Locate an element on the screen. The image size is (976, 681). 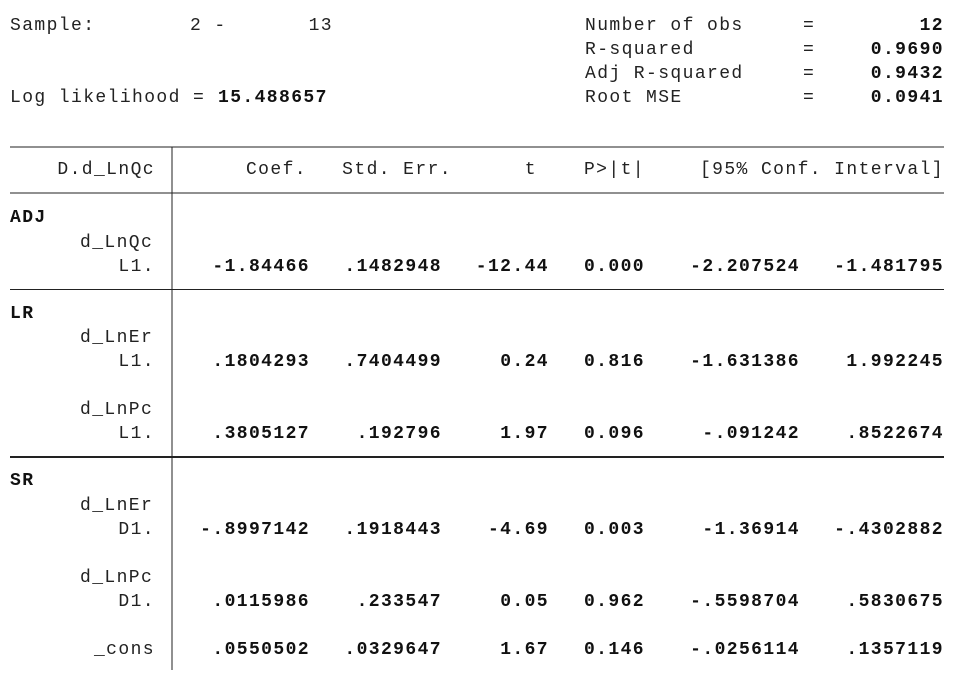
coef-cell: 0.816 is located at coordinates (614, 362).